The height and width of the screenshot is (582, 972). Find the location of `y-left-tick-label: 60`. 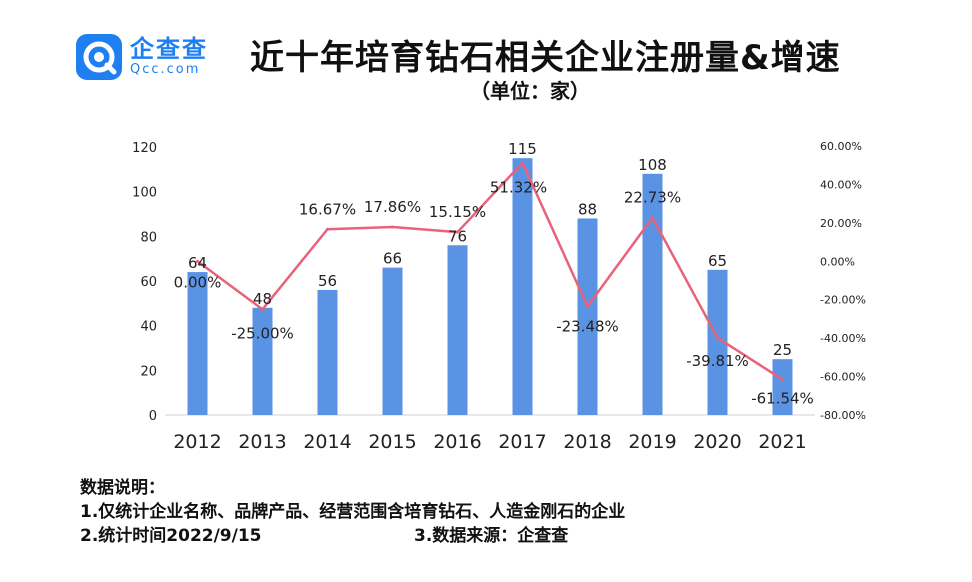

y-left-tick-label: 60 is located at coordinates (148, 282).